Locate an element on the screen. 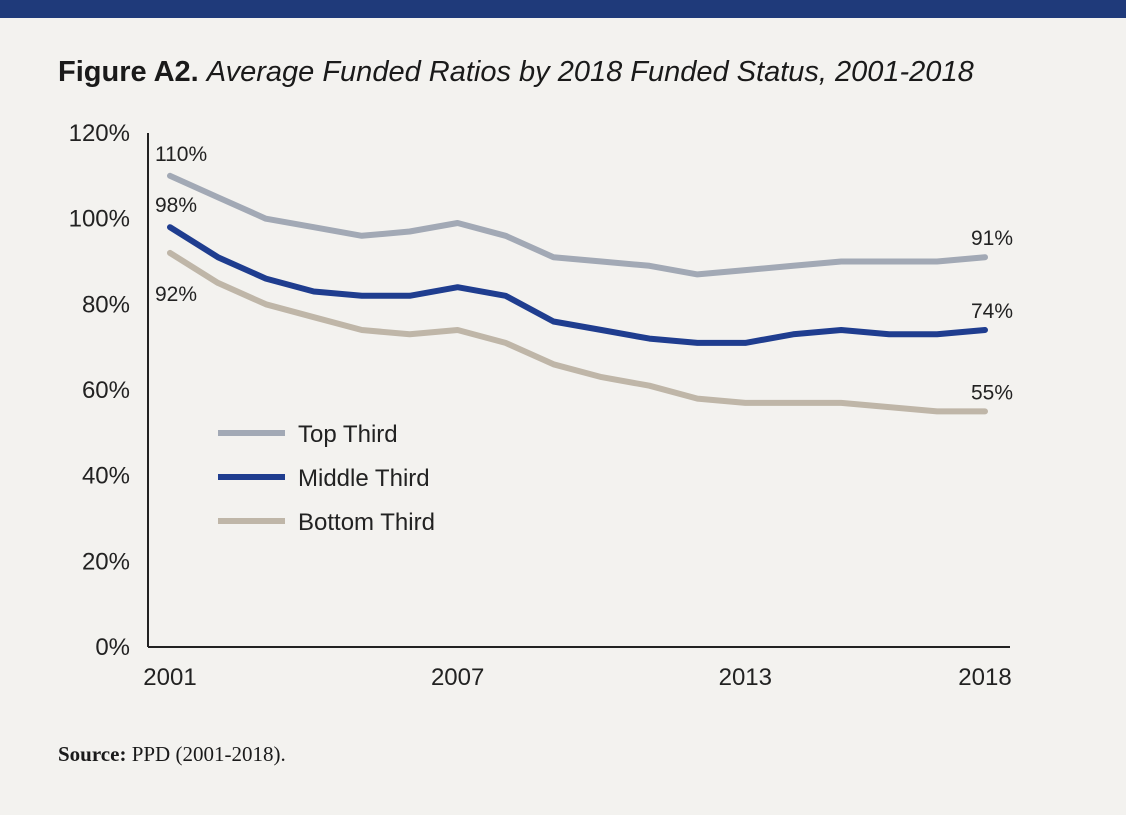 This screenshot has width=1126, height=815. source-label: Source: is located at coordinates (92, 754).